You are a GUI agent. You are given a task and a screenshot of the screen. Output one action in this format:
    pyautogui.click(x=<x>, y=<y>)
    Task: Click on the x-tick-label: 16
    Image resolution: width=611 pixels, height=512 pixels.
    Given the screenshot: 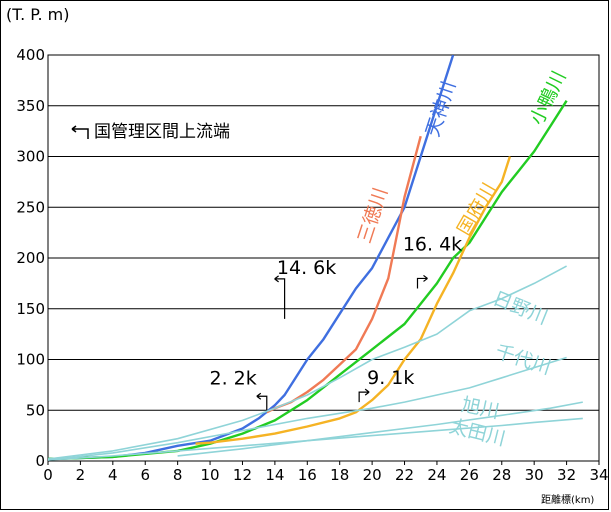 What is the action you would take?
    pyautogui.click(x=307, y=475)
    